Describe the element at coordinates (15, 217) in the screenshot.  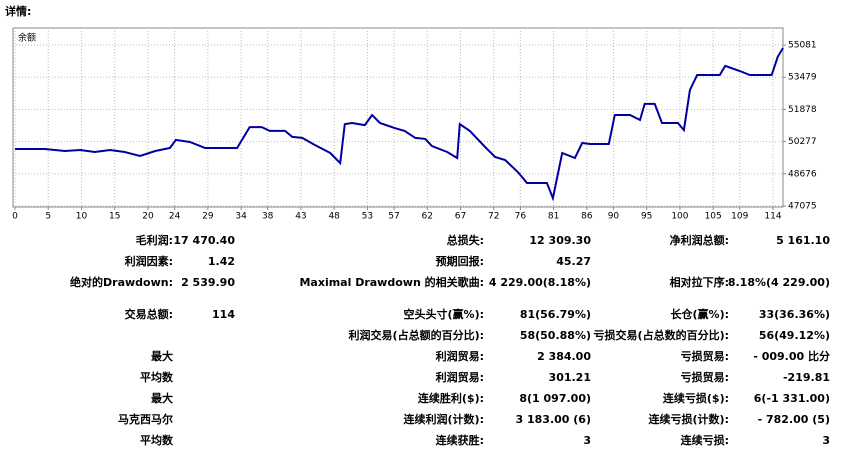
I see `x-tick-label: 0` at that location.